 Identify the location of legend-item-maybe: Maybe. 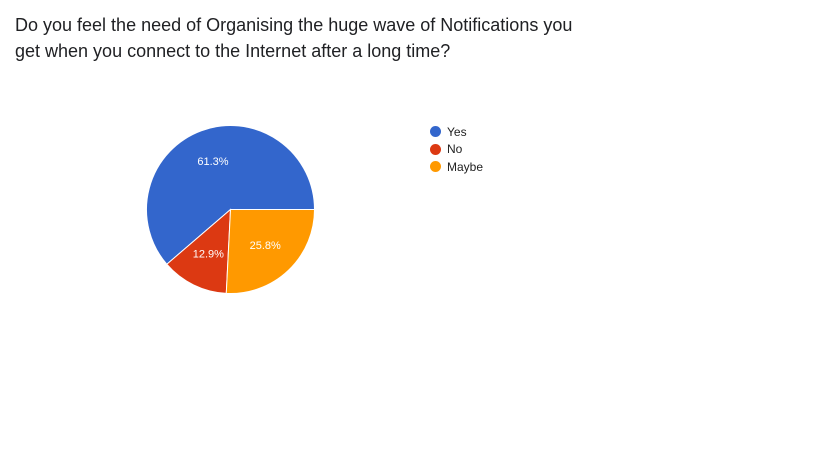
(456, 167).